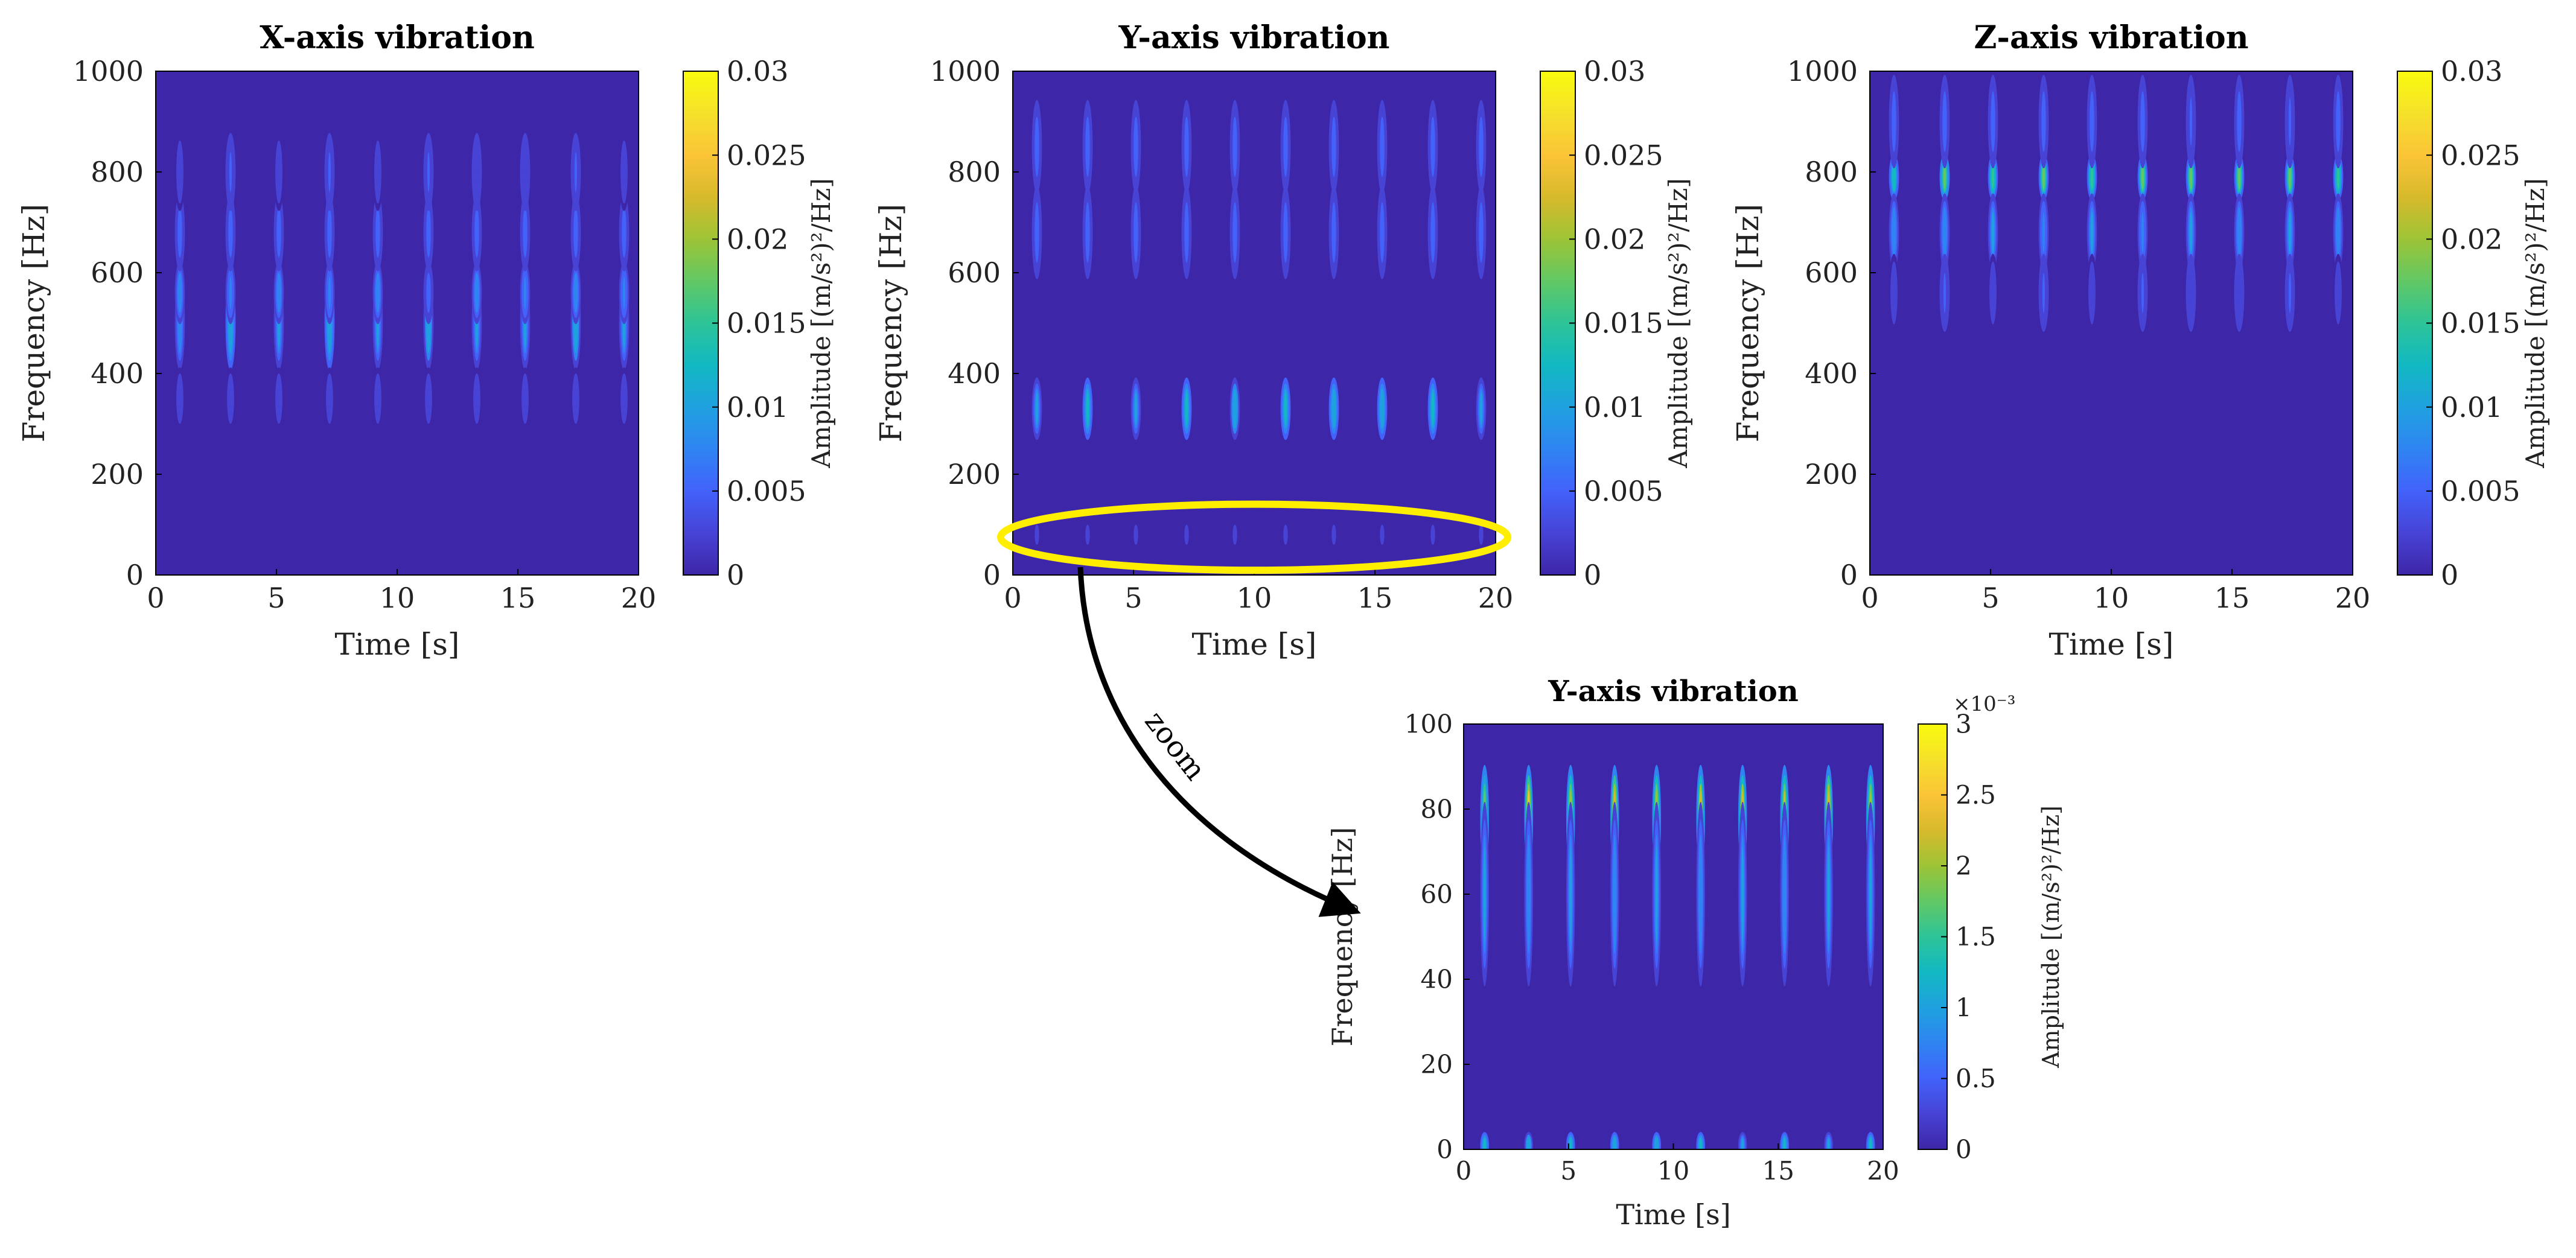 This screenshot has width=2576, height=1258. What do you see at coordinates (1964, 1008) in the screenshot?
I see `colorbar-tick-label: 1` at bounding box center [1964, 1008].